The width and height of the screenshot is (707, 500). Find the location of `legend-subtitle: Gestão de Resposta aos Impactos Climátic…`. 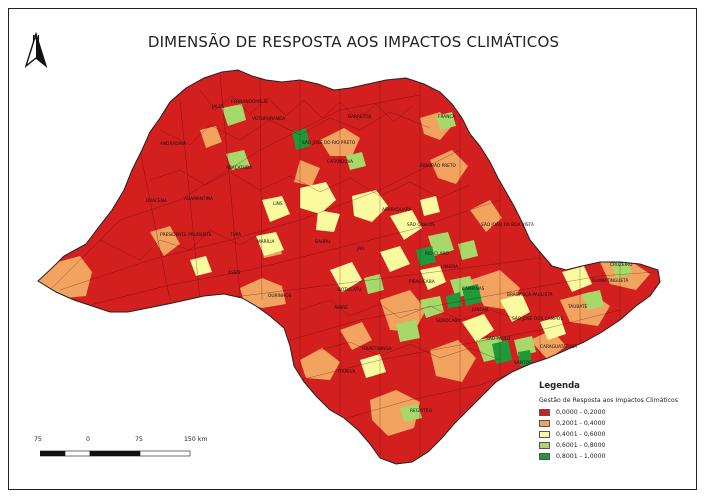

legend-subtitle: Gestão de Resposta aos Impactos Climátic… is located at coordinates (608, 400).